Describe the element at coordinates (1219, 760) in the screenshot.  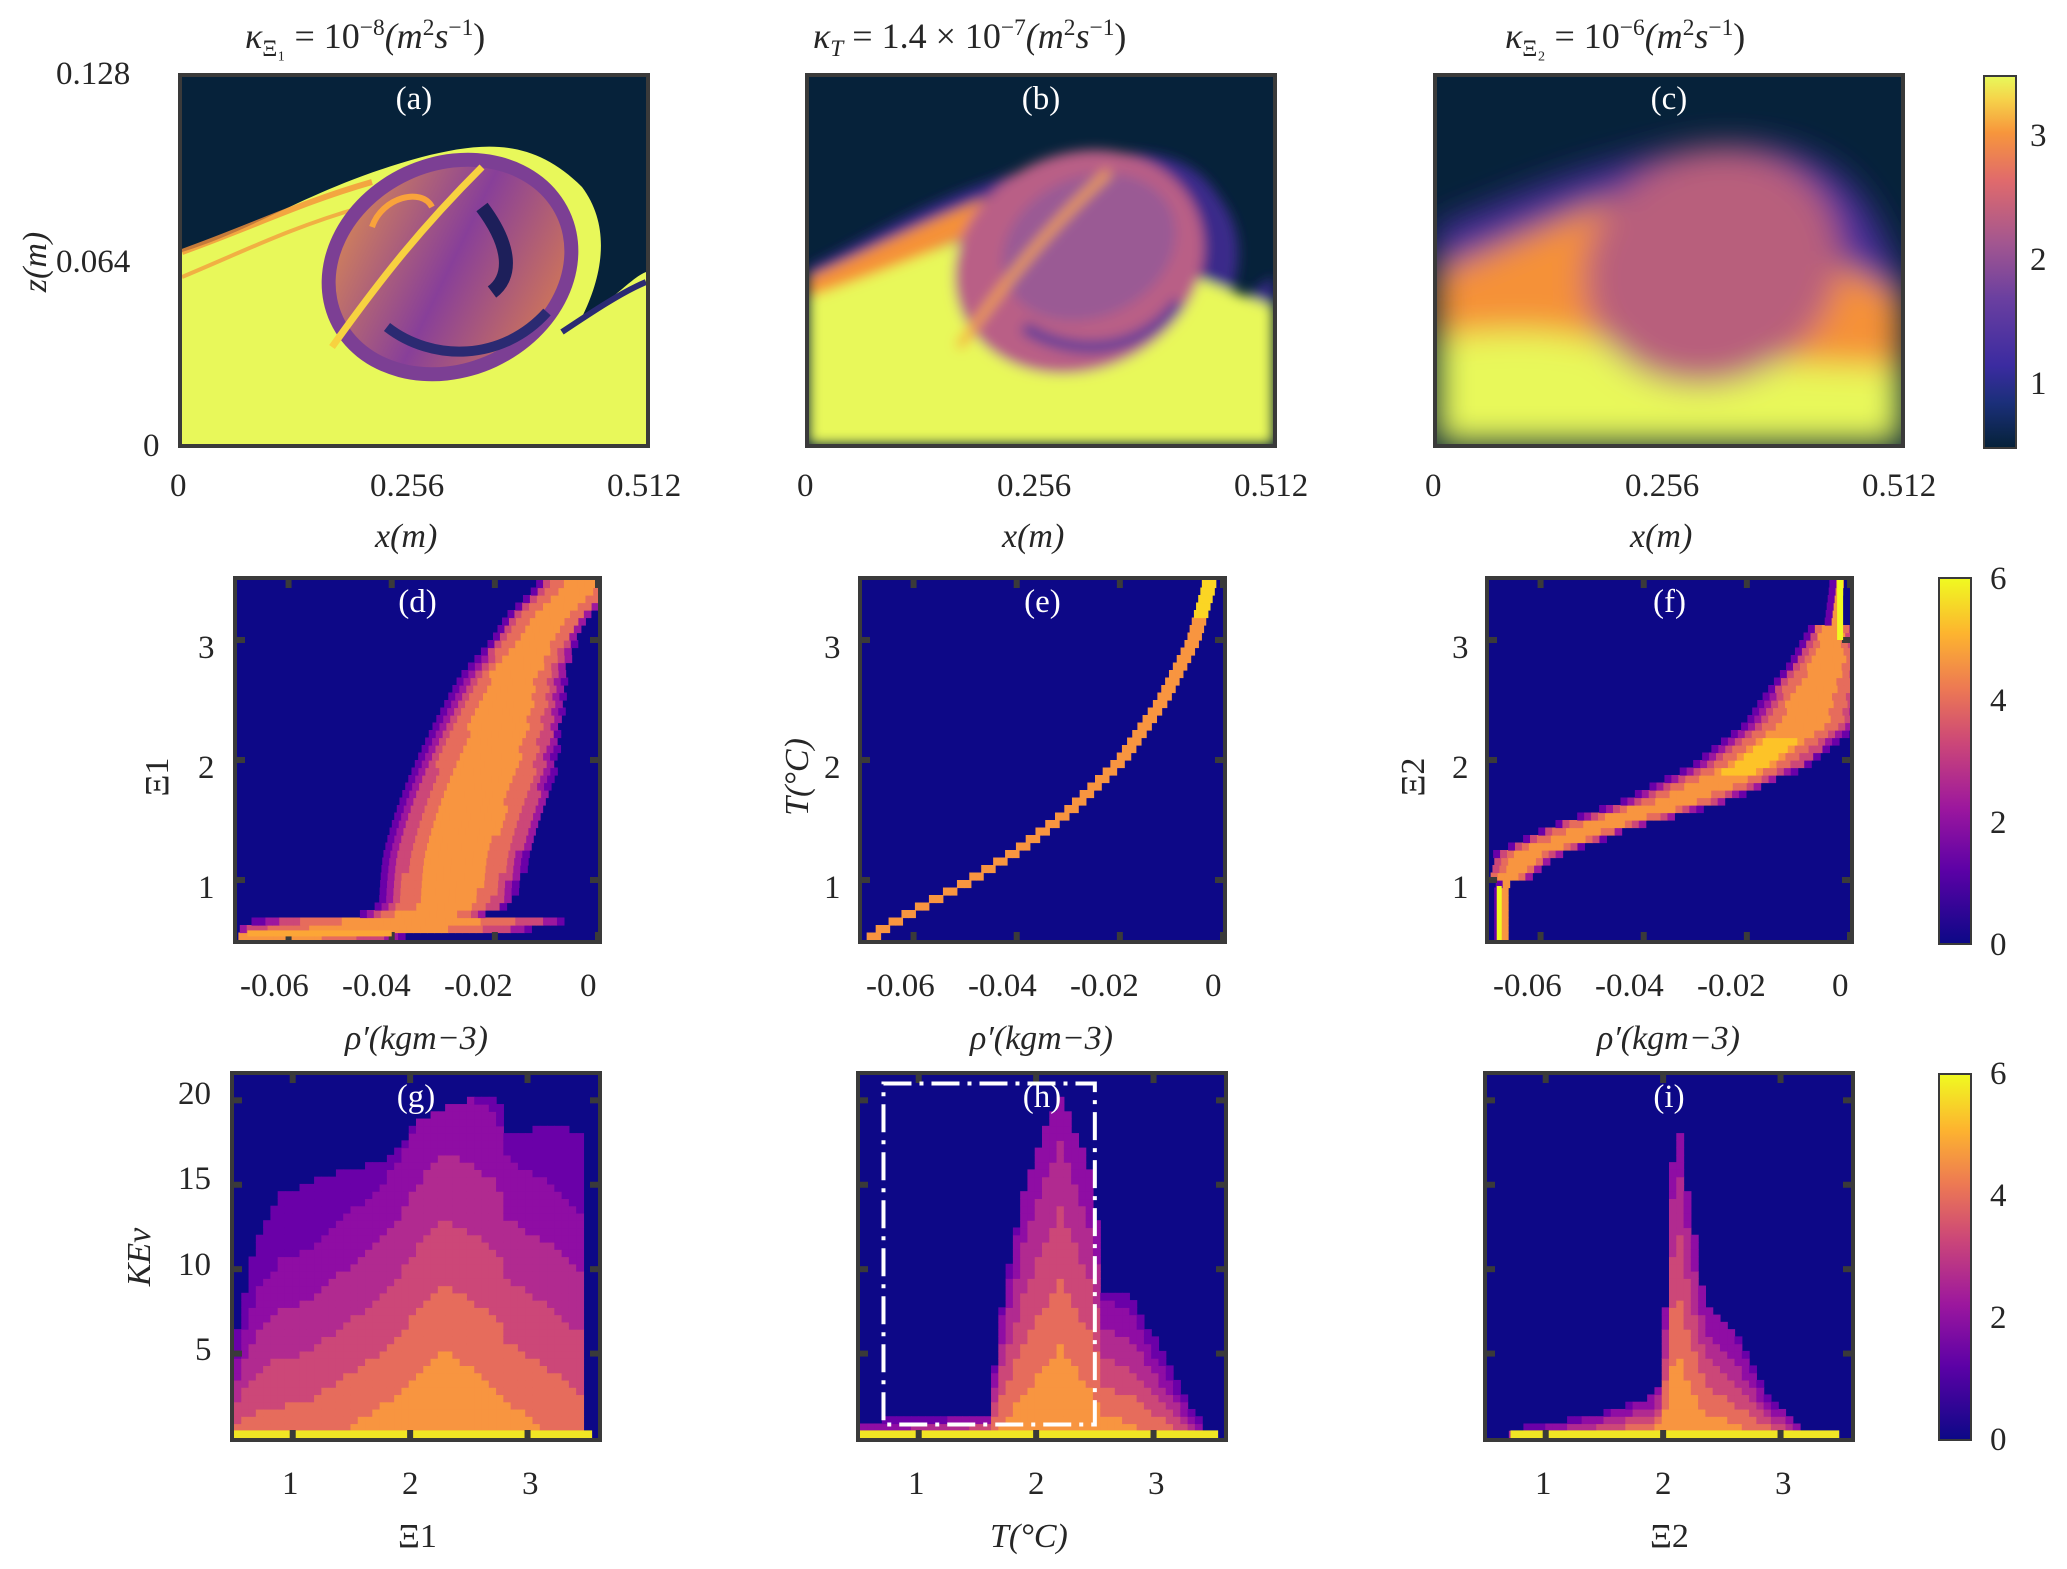
I see `y-tick-mark` at that location.